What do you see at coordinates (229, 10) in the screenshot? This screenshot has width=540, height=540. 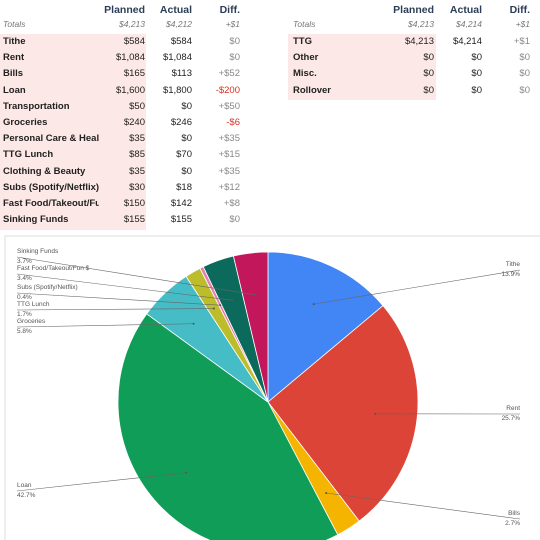 I see `table-cell: Diff.` at bounding box center [229, 10].